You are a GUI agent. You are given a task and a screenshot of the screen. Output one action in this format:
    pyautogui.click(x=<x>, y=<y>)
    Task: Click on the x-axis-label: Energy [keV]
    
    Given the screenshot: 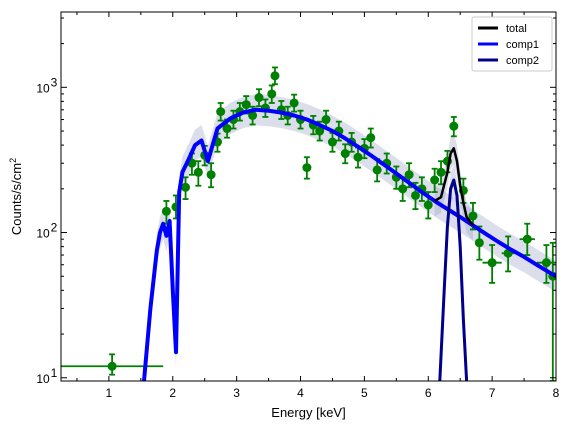 What is the action you would take?
    pyautogui.click(x=308, y=412)
    